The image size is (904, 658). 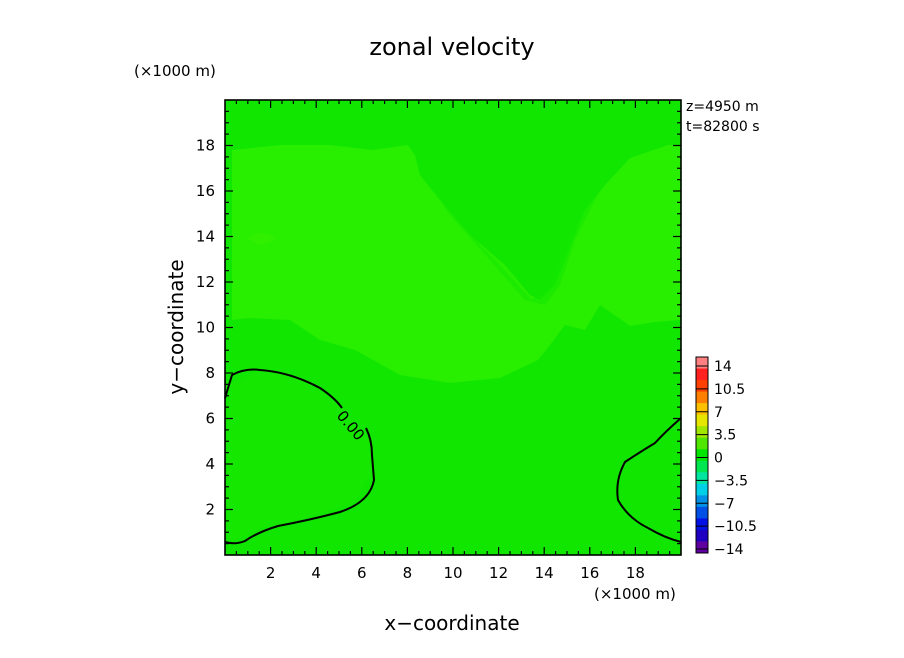 I want to click on x-tick-label: 14, so click(x=544, y=573).